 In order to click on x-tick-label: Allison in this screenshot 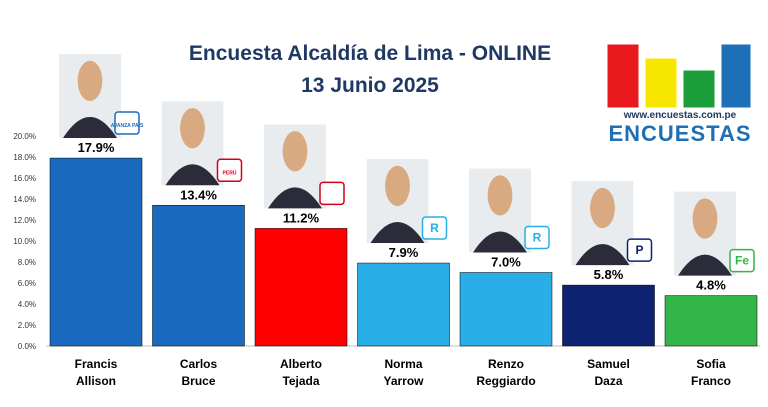, I will do `click(96, 381)`.